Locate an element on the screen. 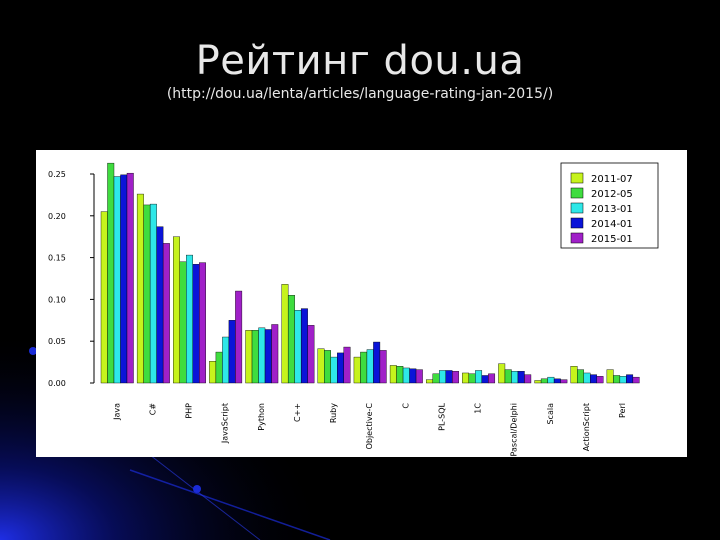  legend-label: 2013-01 is located at coordinates (612, 209).